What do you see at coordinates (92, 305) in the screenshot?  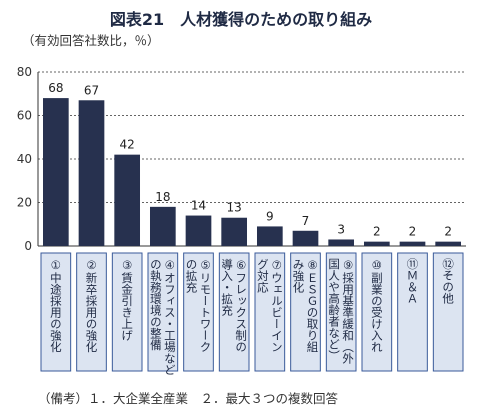 I see `category-label: ②新卒採用の強化` at bounding box center [92, 305].